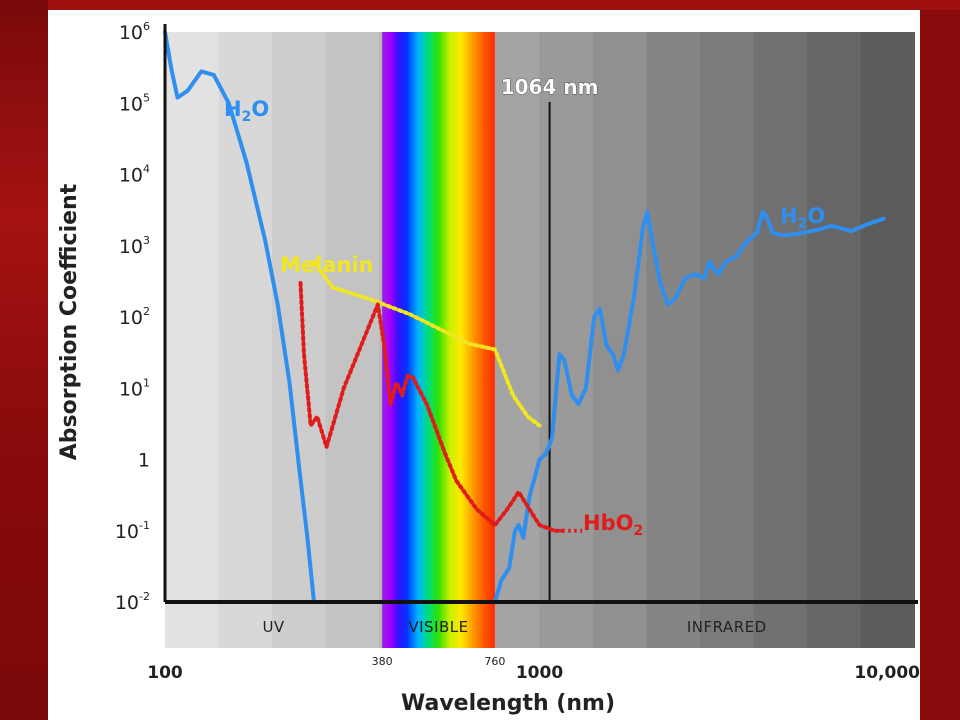 Image resolution: width=960 pixels, height=720 pixels. I want to click on x-tick-label: 100, so click(165, 673).